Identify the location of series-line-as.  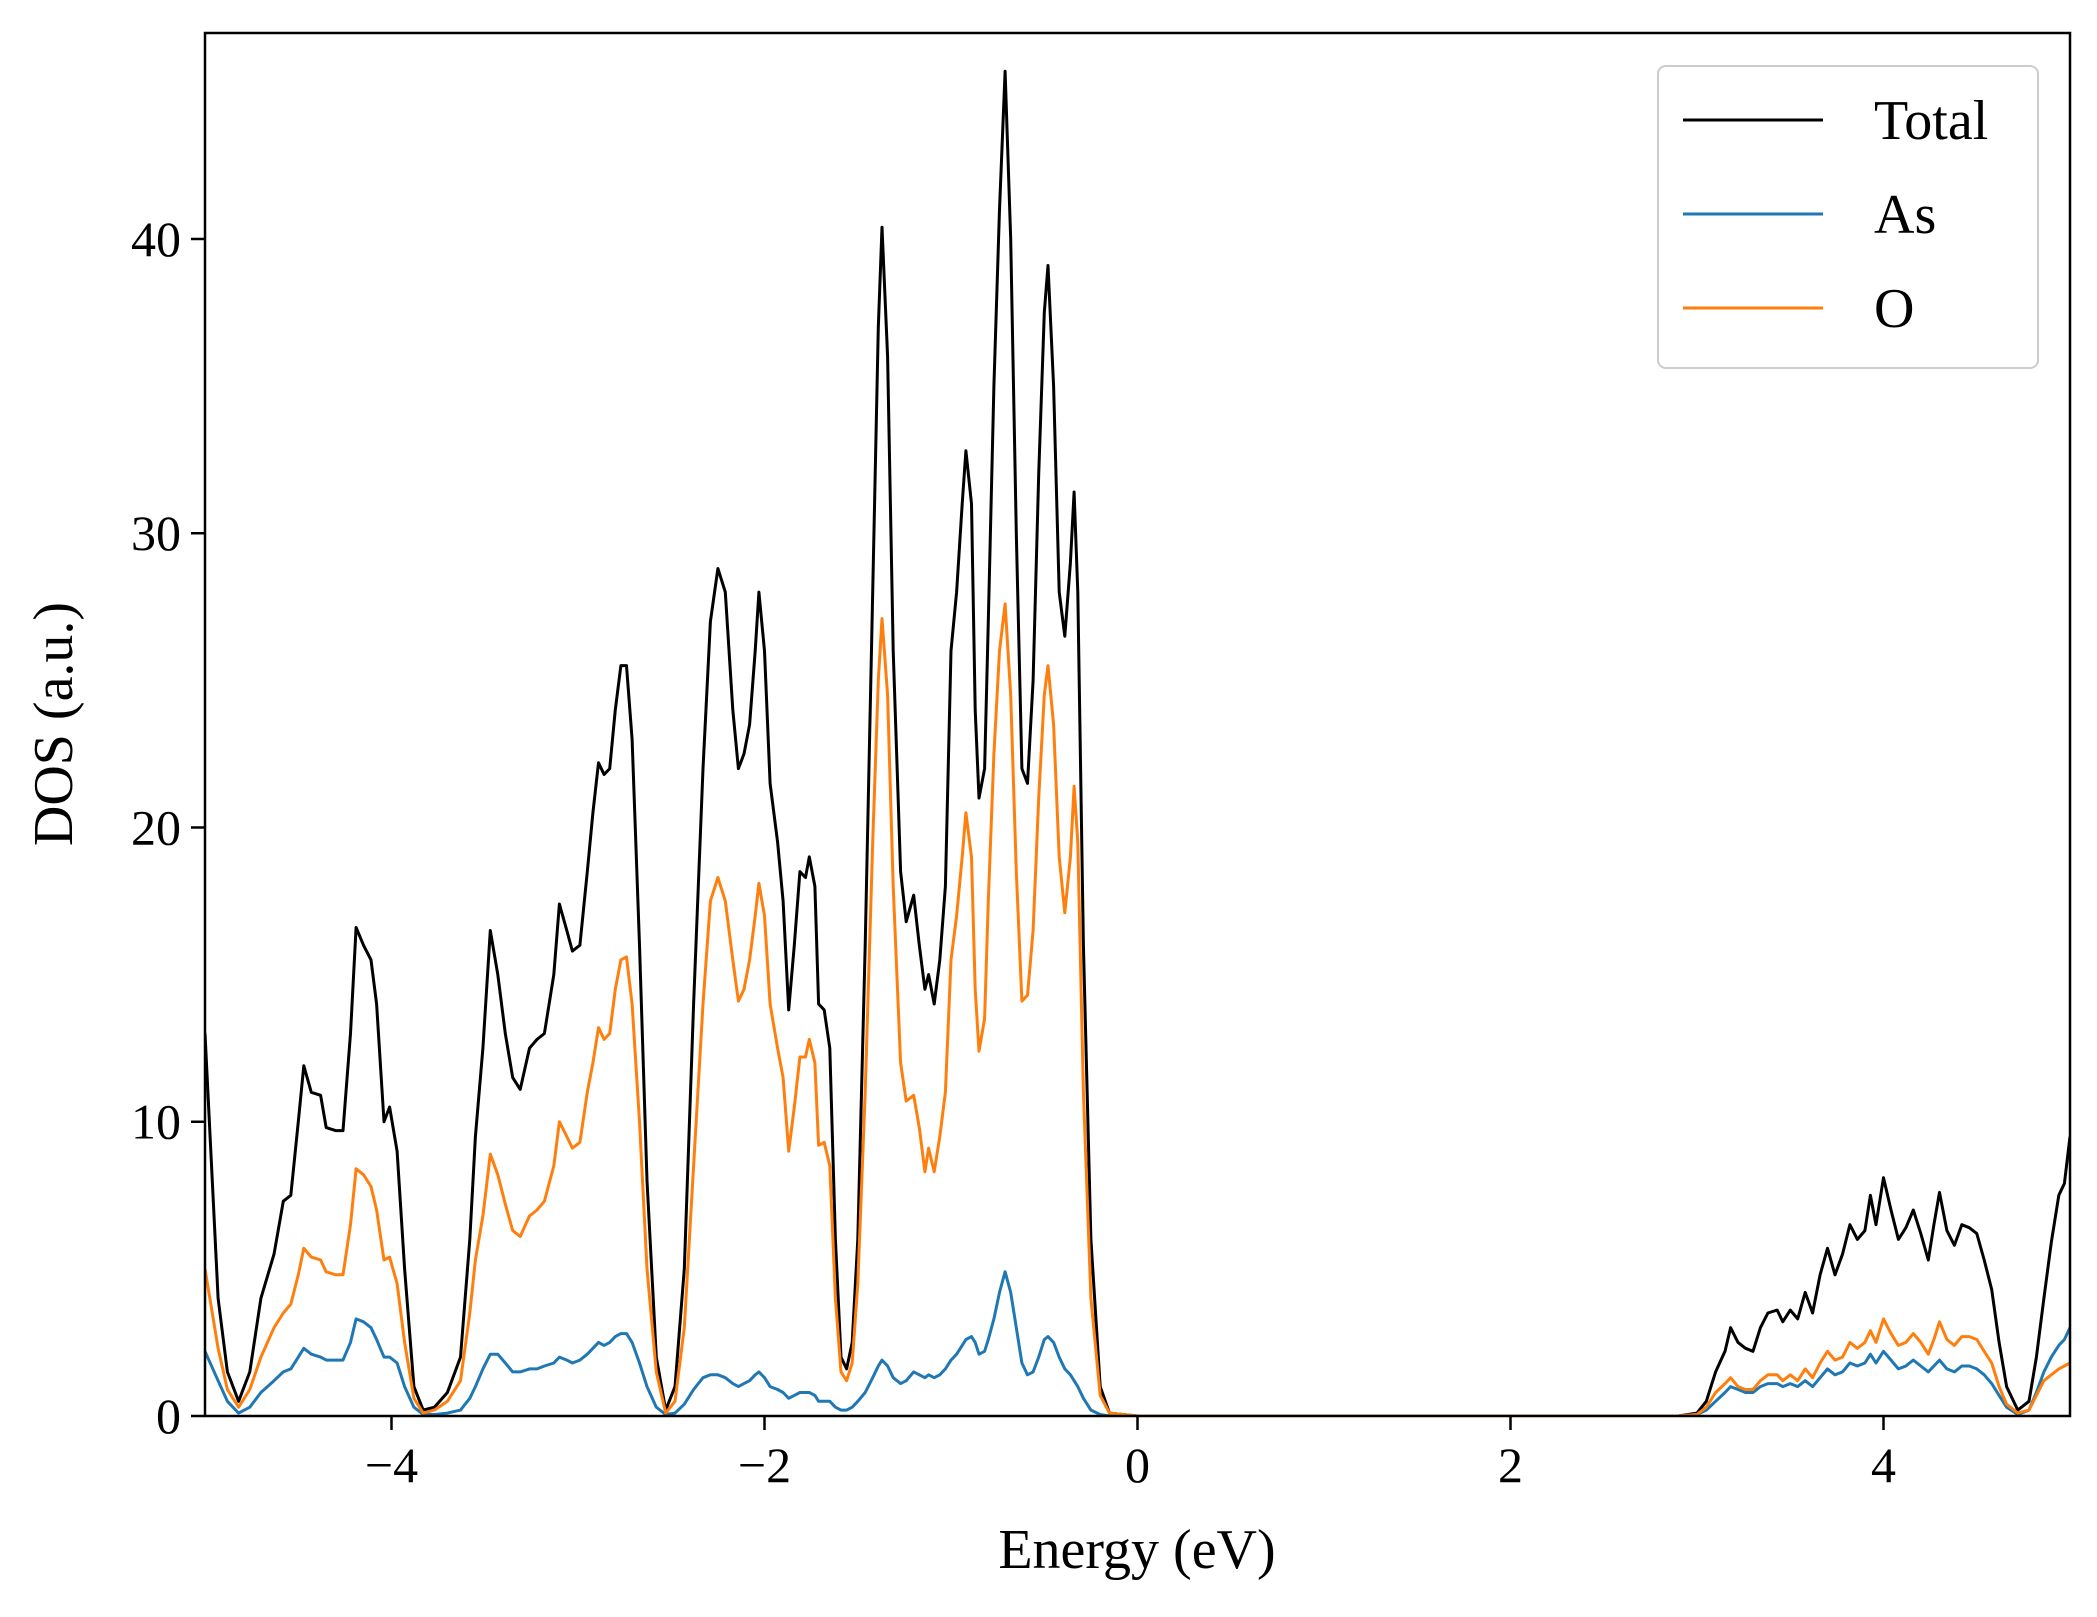
(1137, 1343).